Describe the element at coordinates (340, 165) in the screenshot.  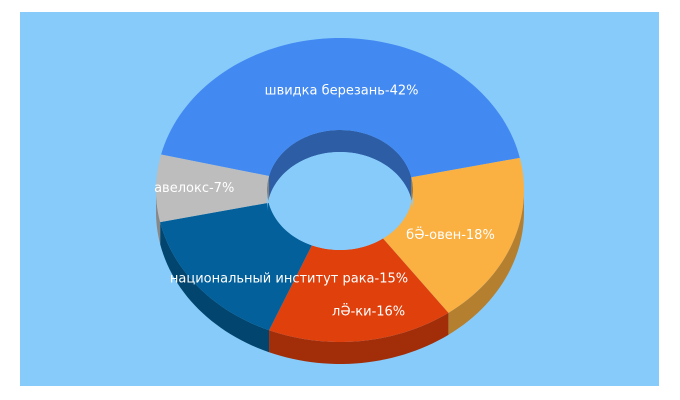
I see `slice-inner-side` at that location.